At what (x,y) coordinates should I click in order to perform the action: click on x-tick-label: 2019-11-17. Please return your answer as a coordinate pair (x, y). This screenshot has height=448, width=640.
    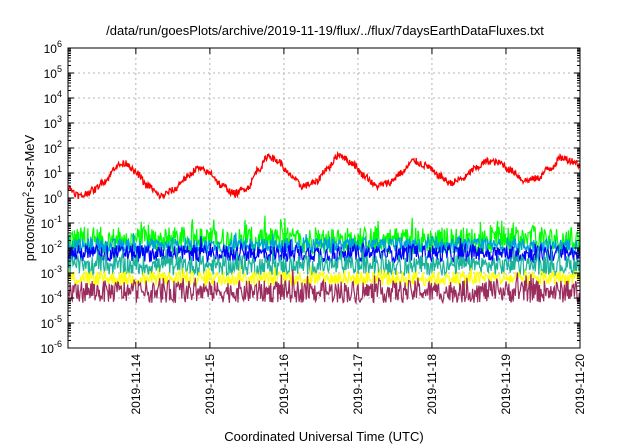
    Looking at the image, I should click on (358, 384).